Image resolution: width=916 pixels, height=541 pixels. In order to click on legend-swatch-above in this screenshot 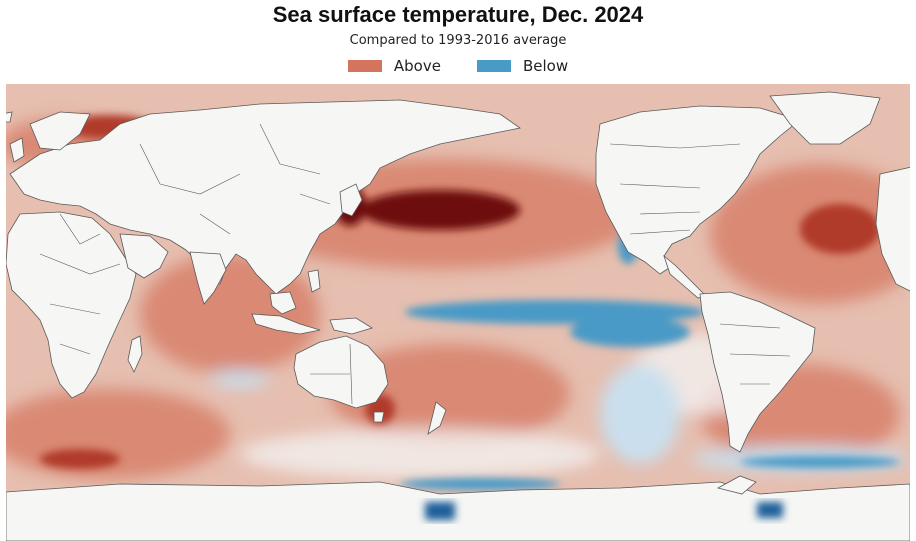, I will do `click(364, 66)`.